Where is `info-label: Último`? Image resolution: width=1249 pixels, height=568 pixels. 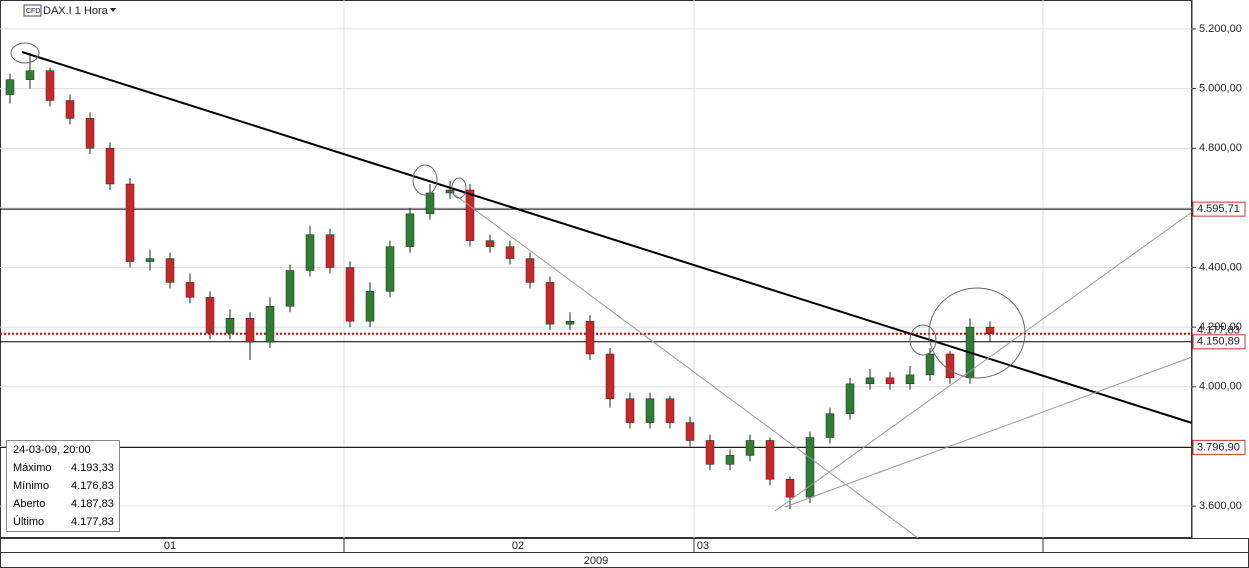
info-label: Último is located at coordinates (29, 522).